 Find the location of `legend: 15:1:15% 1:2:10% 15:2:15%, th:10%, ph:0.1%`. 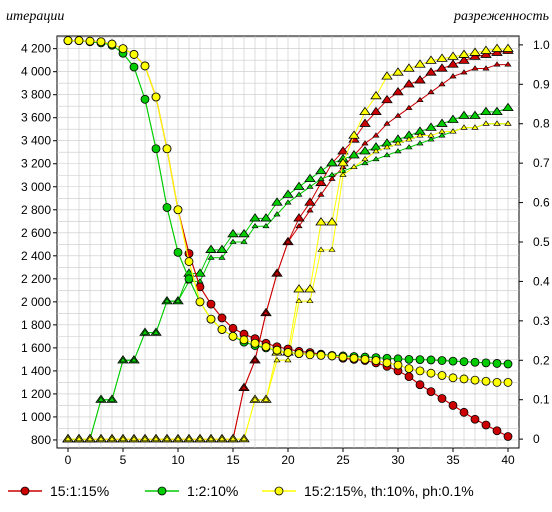

legend: 15:1:15% 1:2:10% 15:2:15%, th:10%, ph:0.1% is located at coordinates (241, 491).